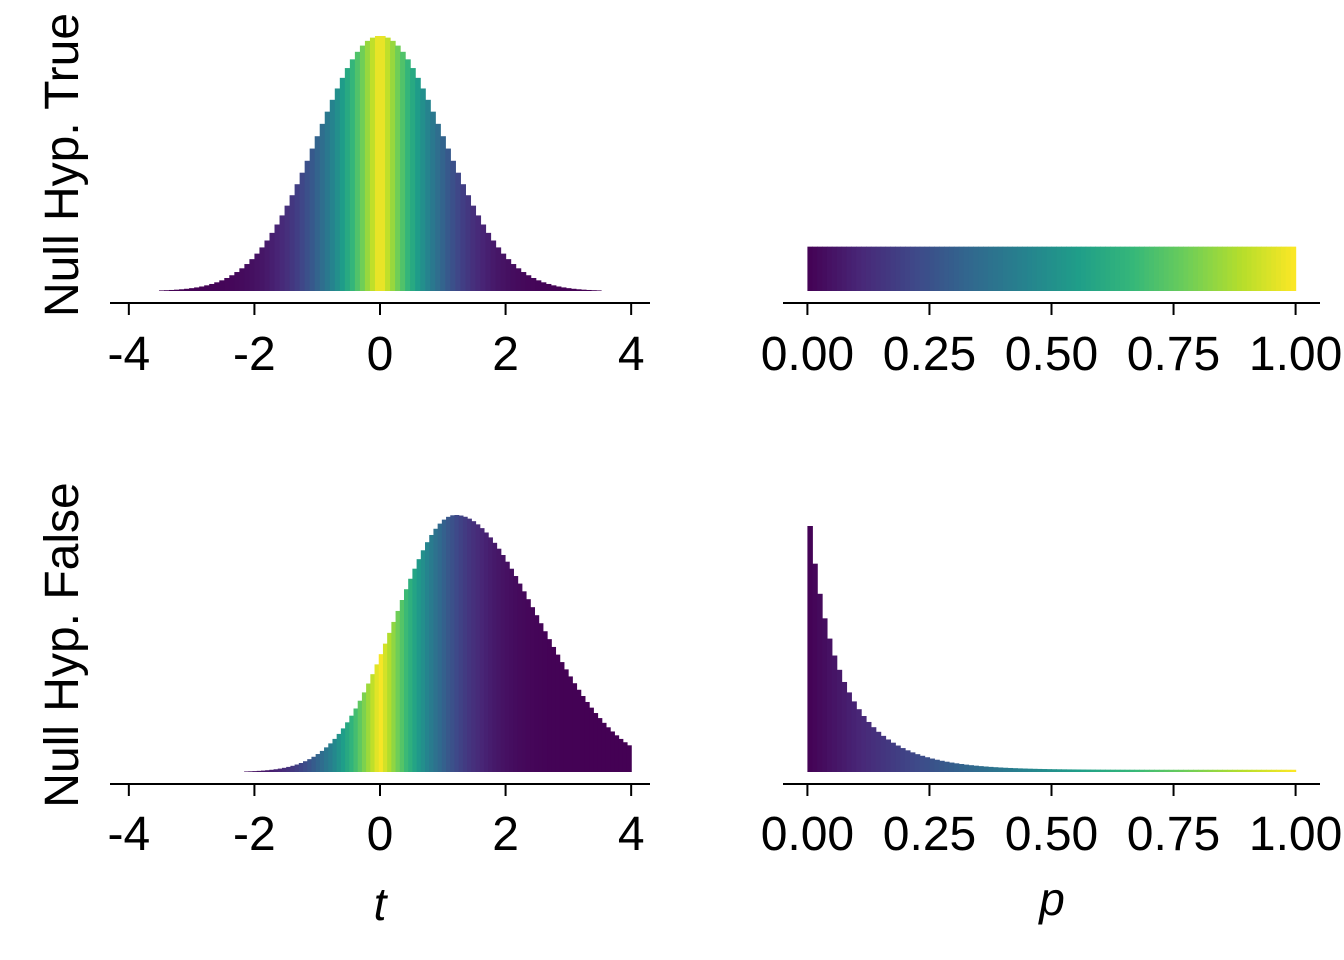  Describe the element at coordinates (807, 834) in the screenshot. I see `x-tick-label: 0.00` at that location.